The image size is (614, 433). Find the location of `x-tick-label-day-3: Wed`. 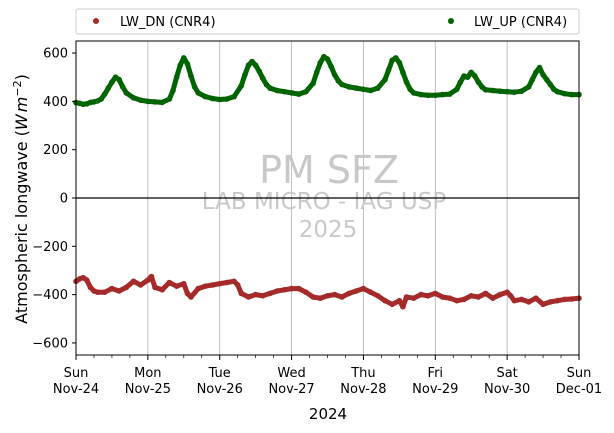

x-tick-label-day-3: Wed is located at coordinates (291, 373).